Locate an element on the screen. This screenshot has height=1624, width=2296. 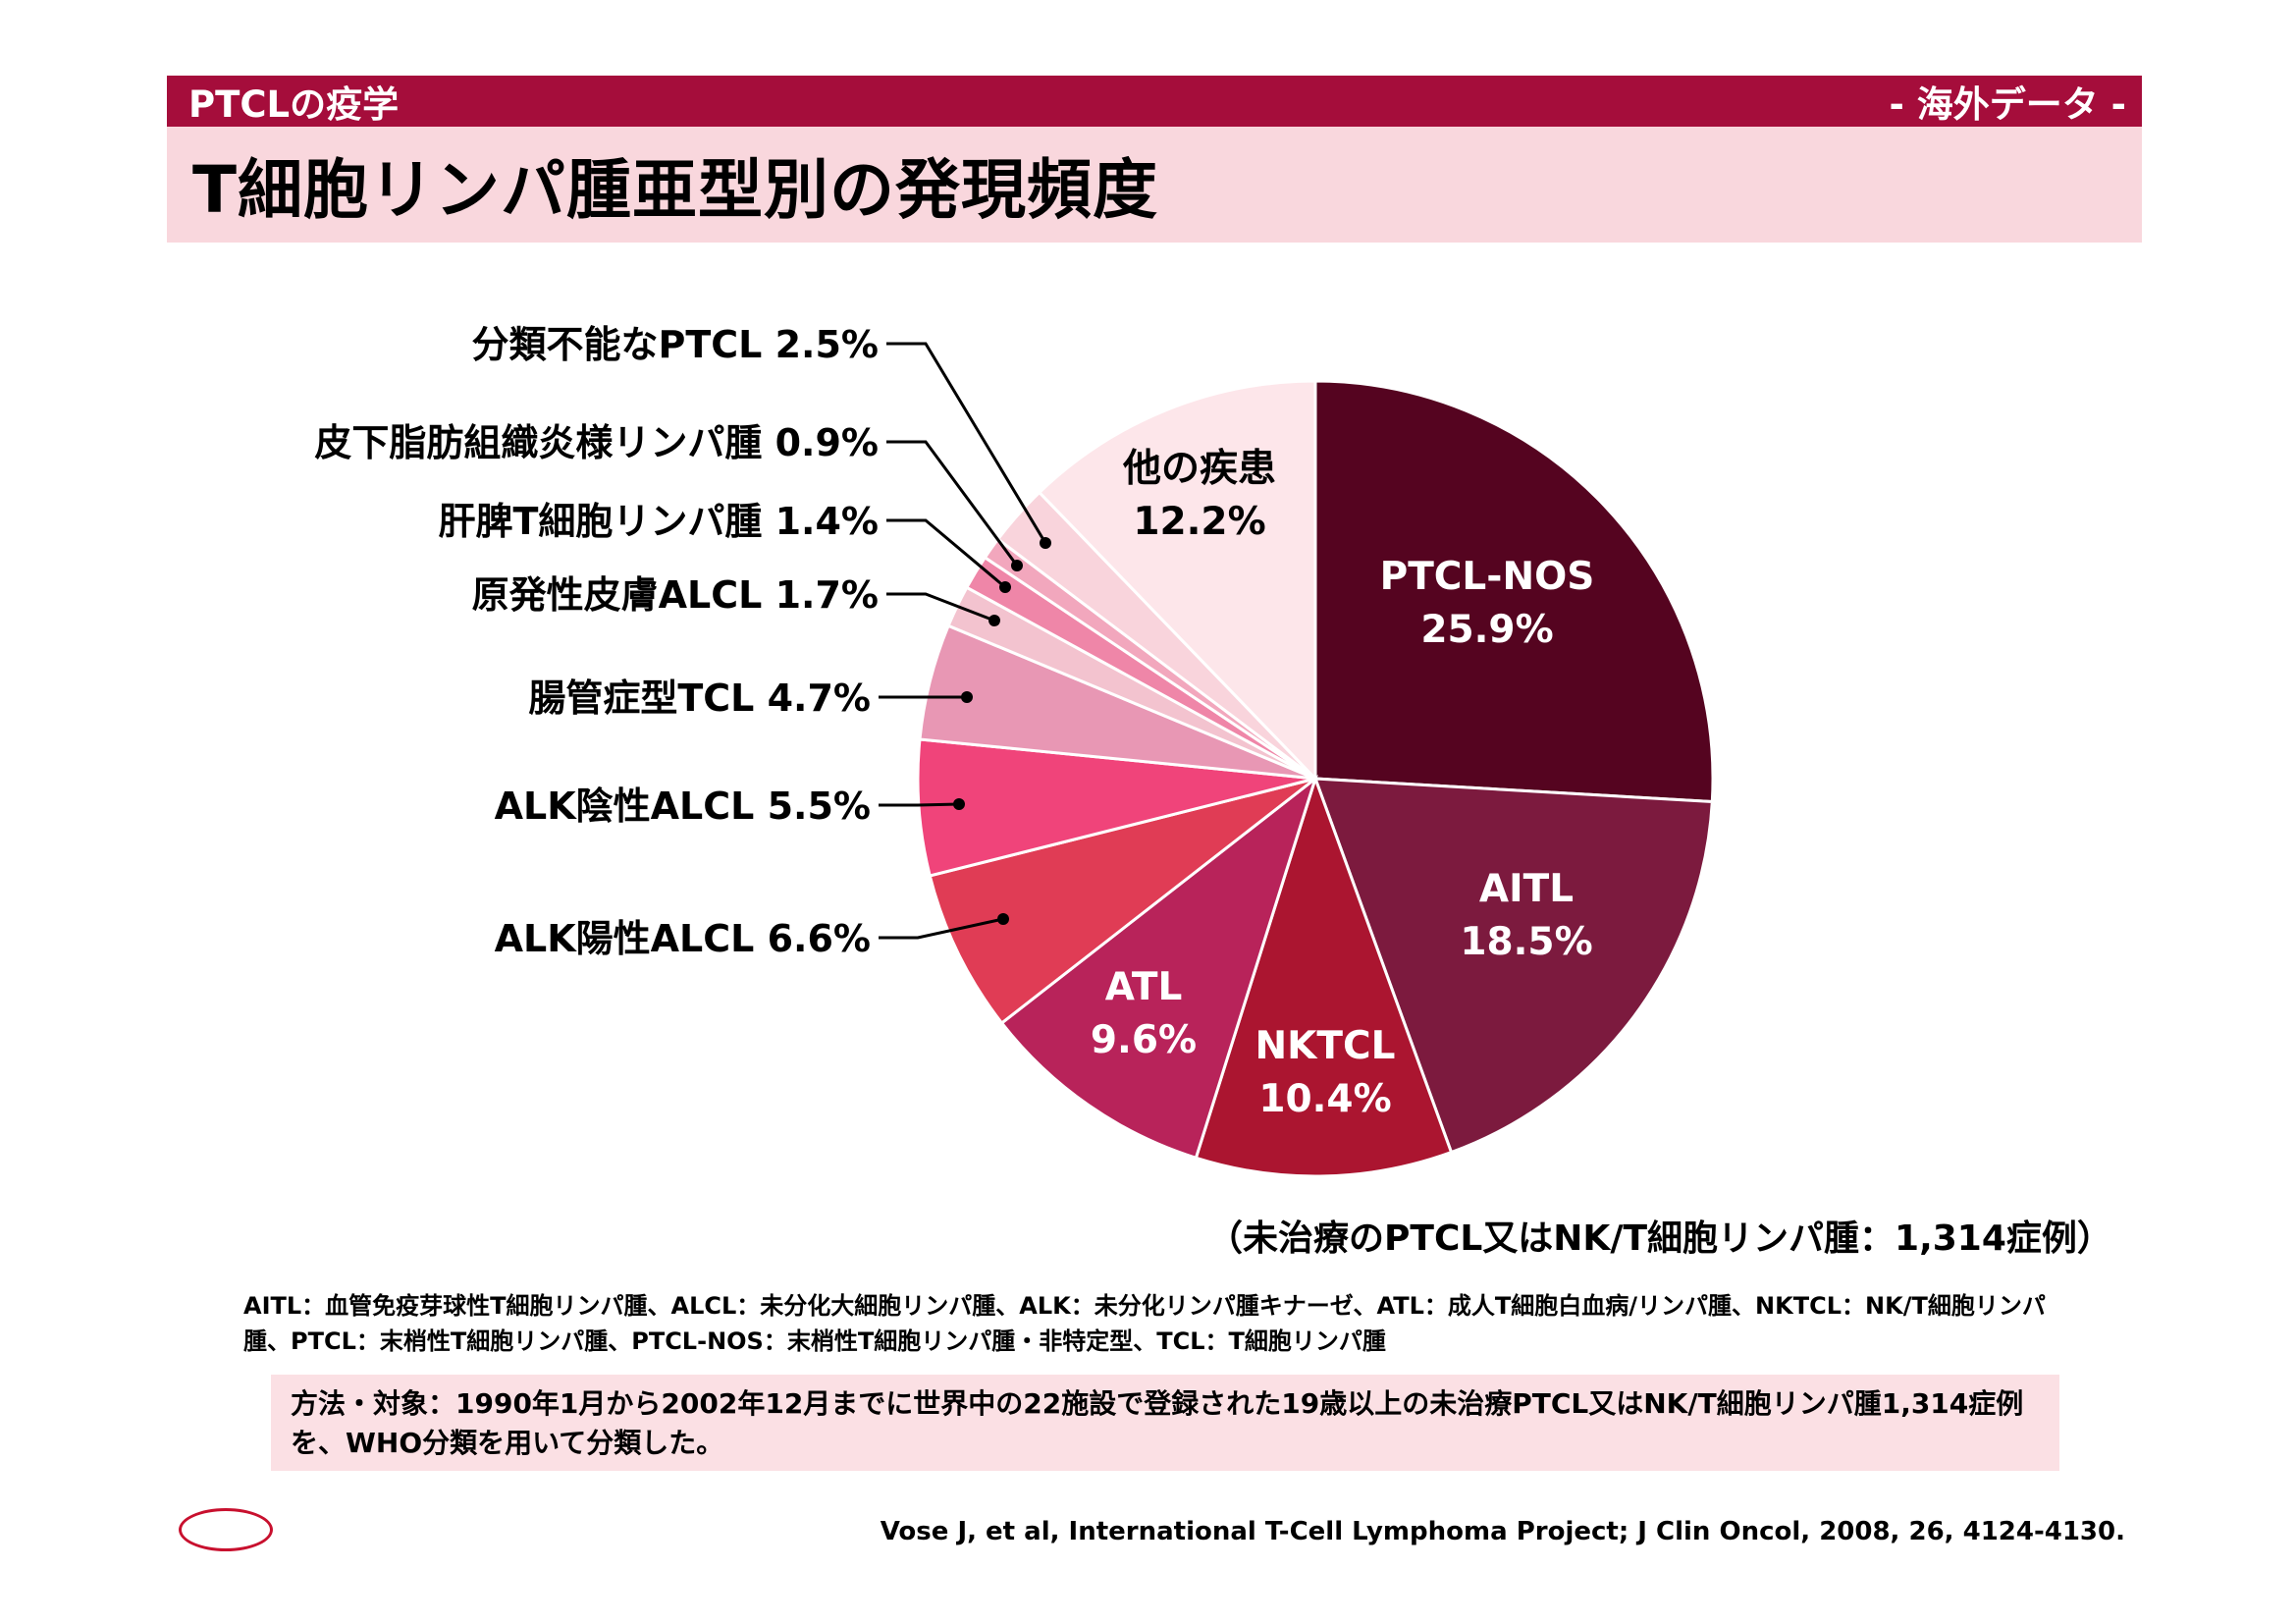
slice-label-tcl: 腸管症型TCL 4.7% is located at coordinates (699, 698).